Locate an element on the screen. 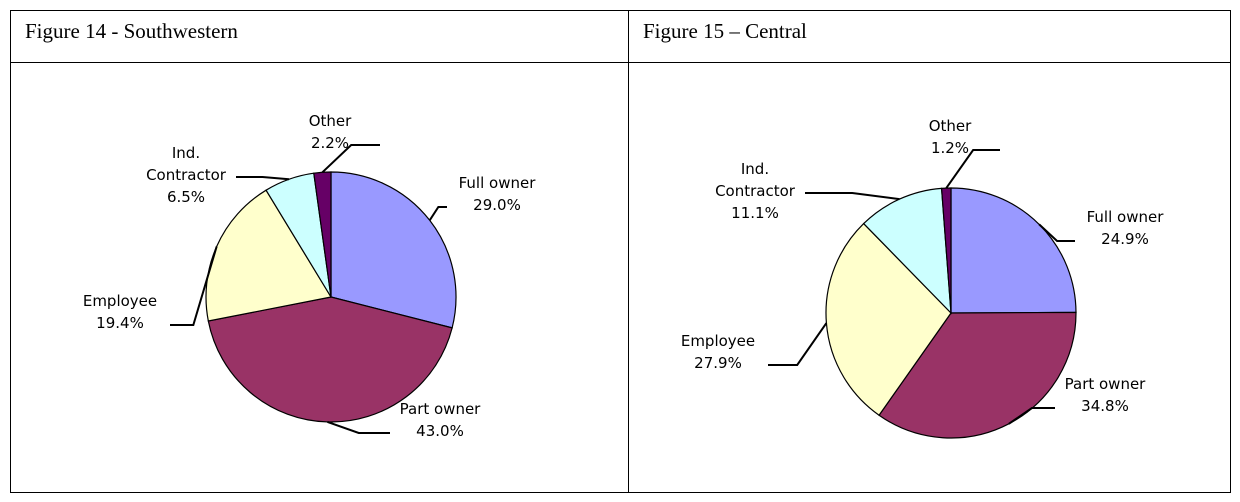  value-label: 24.9% is located at coordinates (1125, 239).